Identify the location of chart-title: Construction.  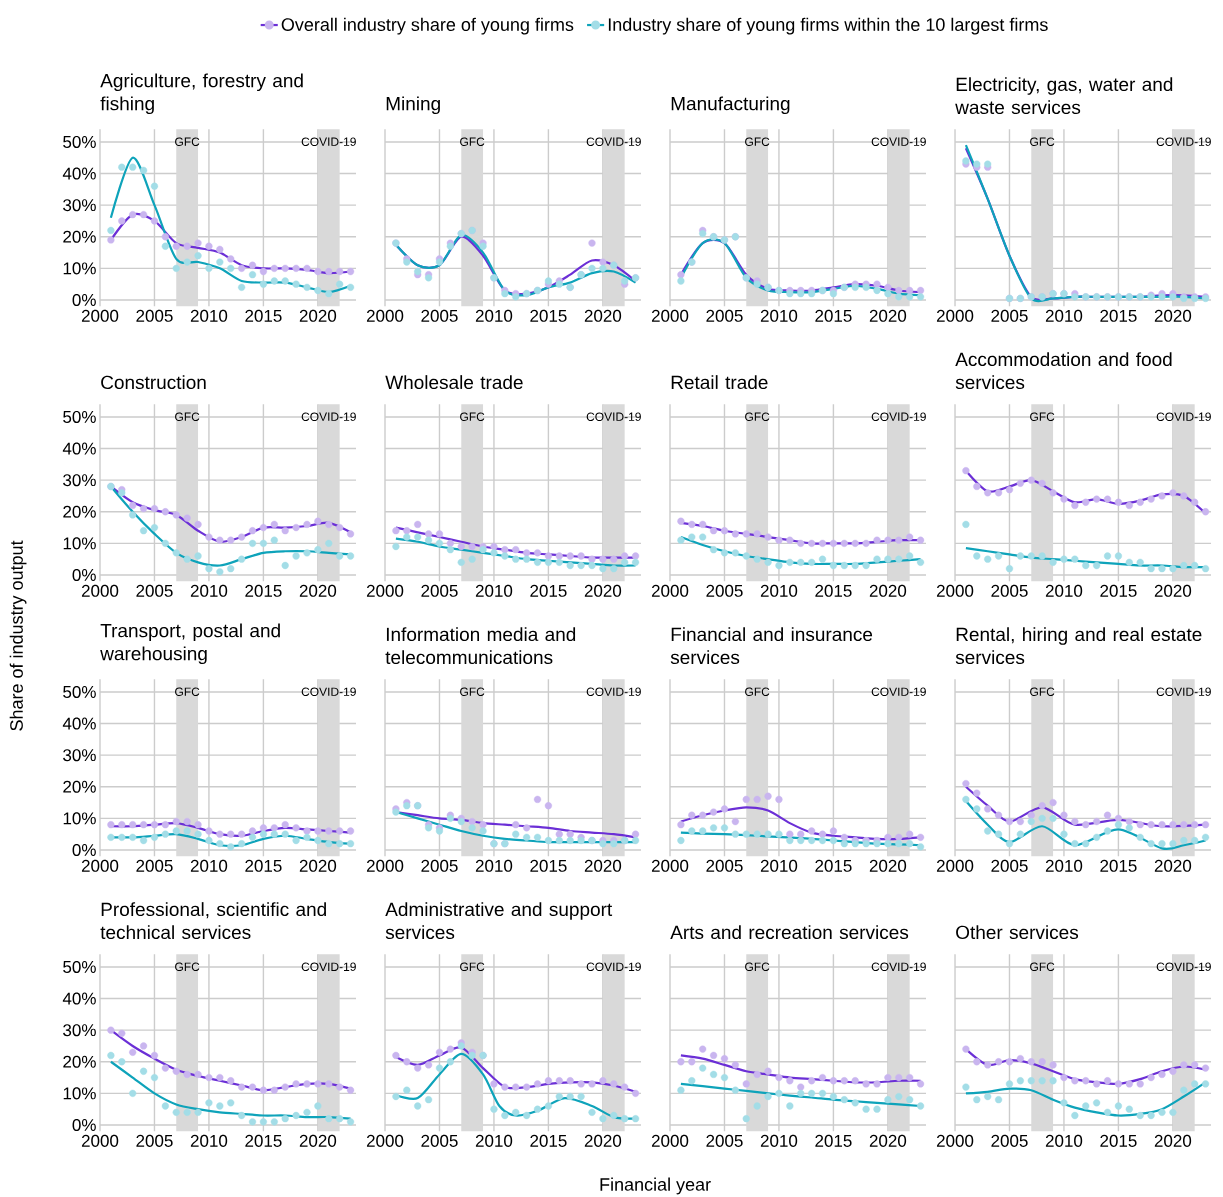
(153, 382).